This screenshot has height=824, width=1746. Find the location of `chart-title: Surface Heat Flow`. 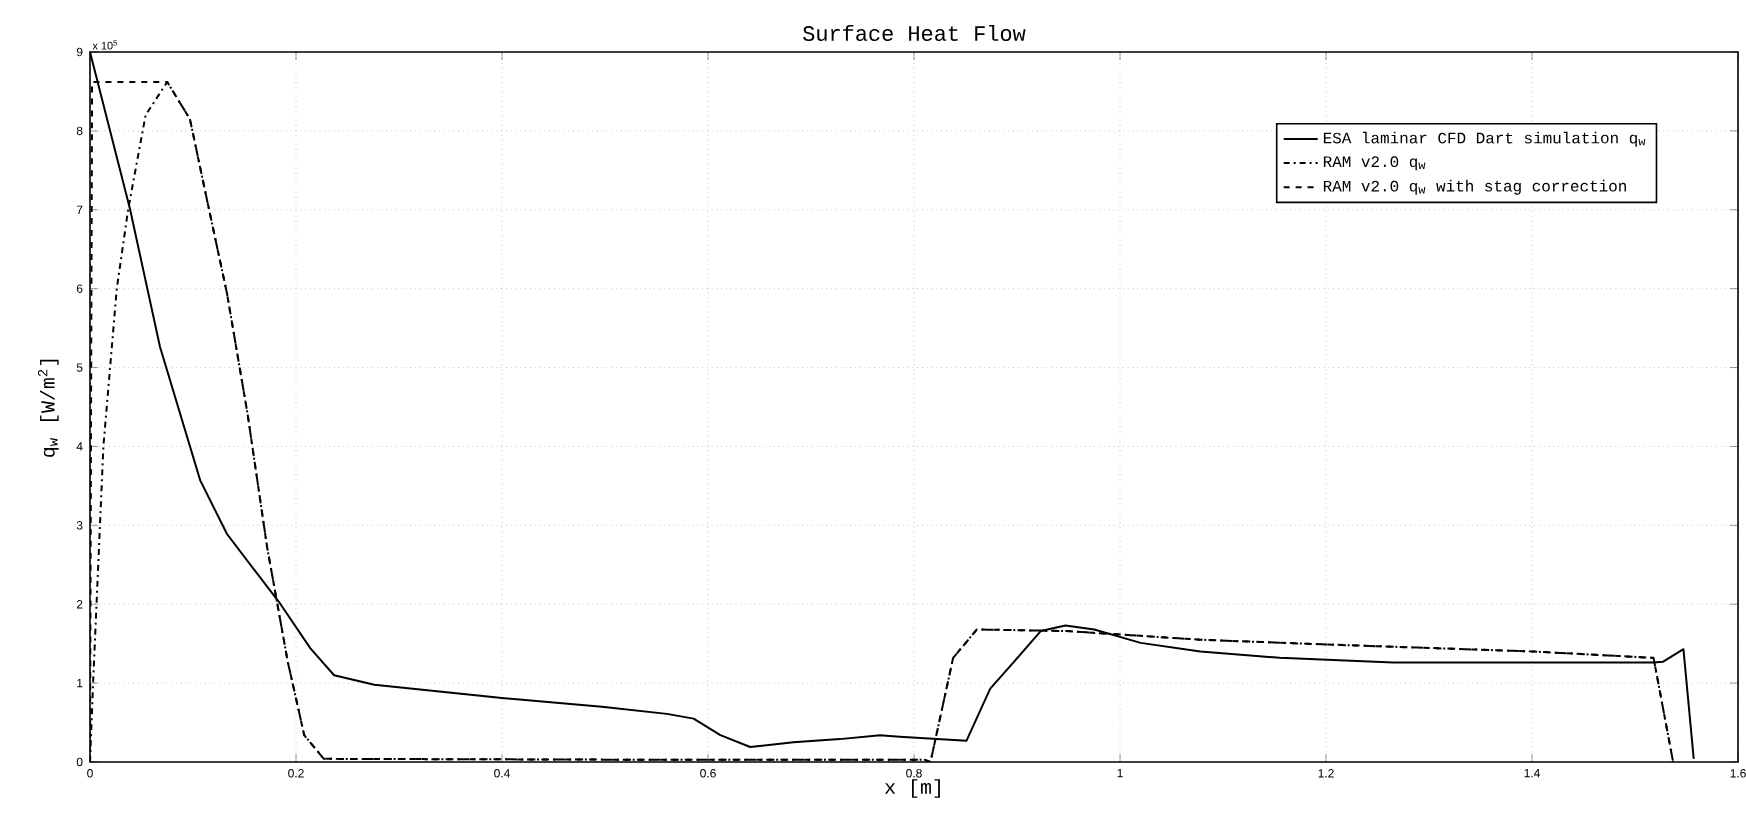

chart-title: Surface Heat Flow is located at coordinates (914, 32).